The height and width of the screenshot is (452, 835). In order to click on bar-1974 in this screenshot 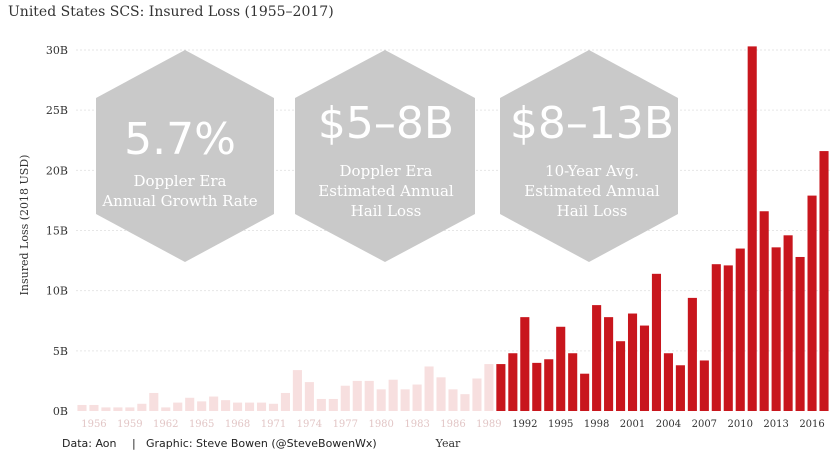, I will do `click(309, 396)`.